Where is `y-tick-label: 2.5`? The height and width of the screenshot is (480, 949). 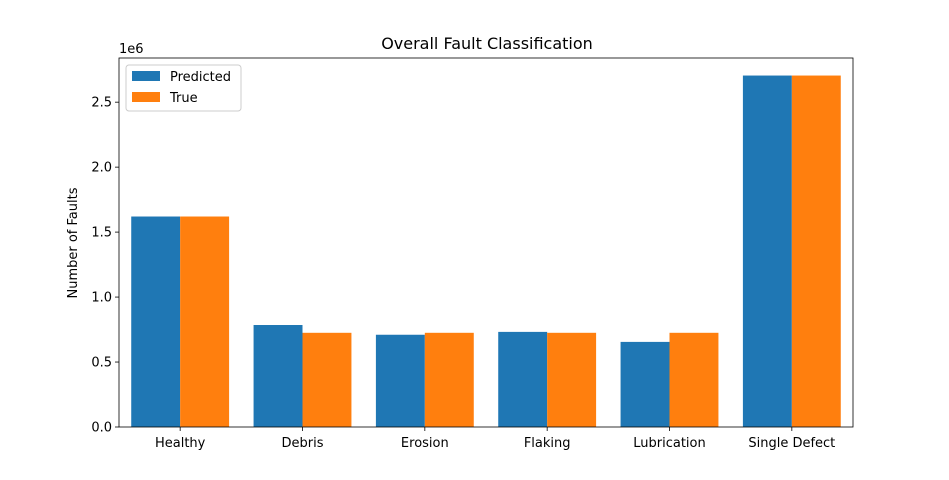
y-tick-label: 2.5 is located at coordinates (101, 103).